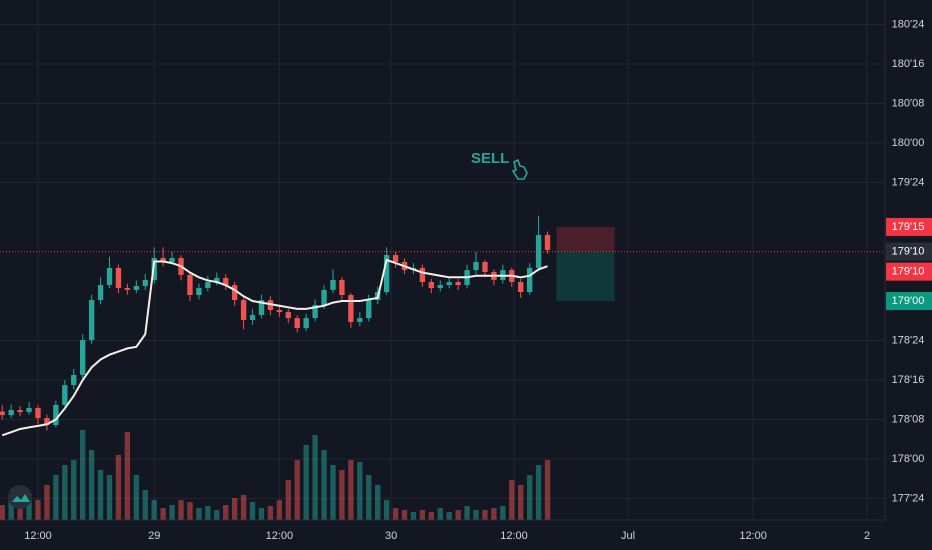 This screenshot has height=550, width=932. What do you see at coordinates (908, 498) in the screenshot?
I see `y-tick-label: 177'24` at bounding box center [908, 498].